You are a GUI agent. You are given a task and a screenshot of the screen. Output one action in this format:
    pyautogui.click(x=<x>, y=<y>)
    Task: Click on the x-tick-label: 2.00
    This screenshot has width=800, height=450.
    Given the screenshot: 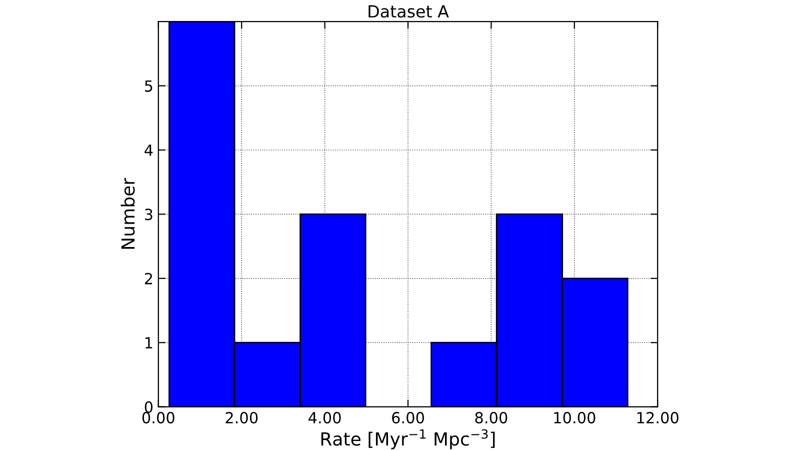 What is the action you would take?
    pyautogui.click(x=242, y=418)
    